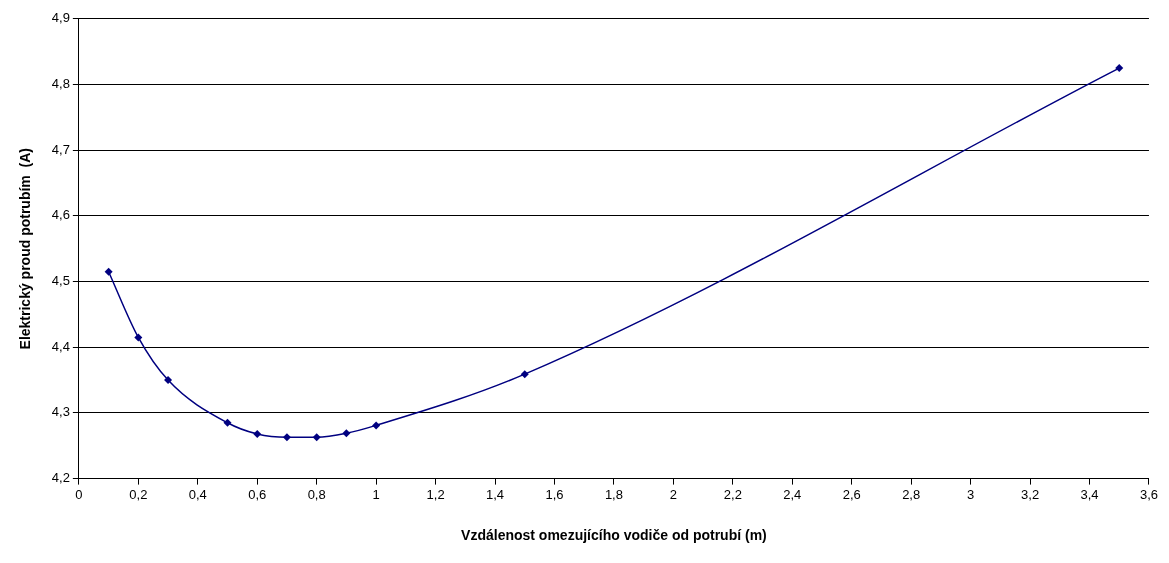  Describe the element at coordinates (60, 412) in the screenshot. I see `y-tick-label: 4,3` at that location.